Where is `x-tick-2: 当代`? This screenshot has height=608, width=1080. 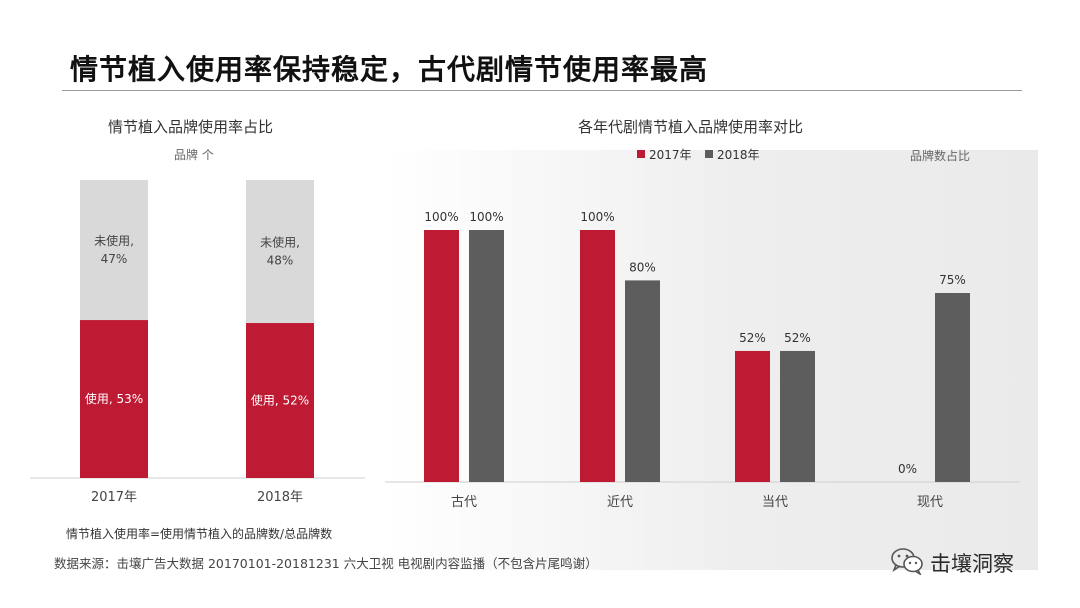
x-tick-2: 当代 is located at coordinates (775, 502).